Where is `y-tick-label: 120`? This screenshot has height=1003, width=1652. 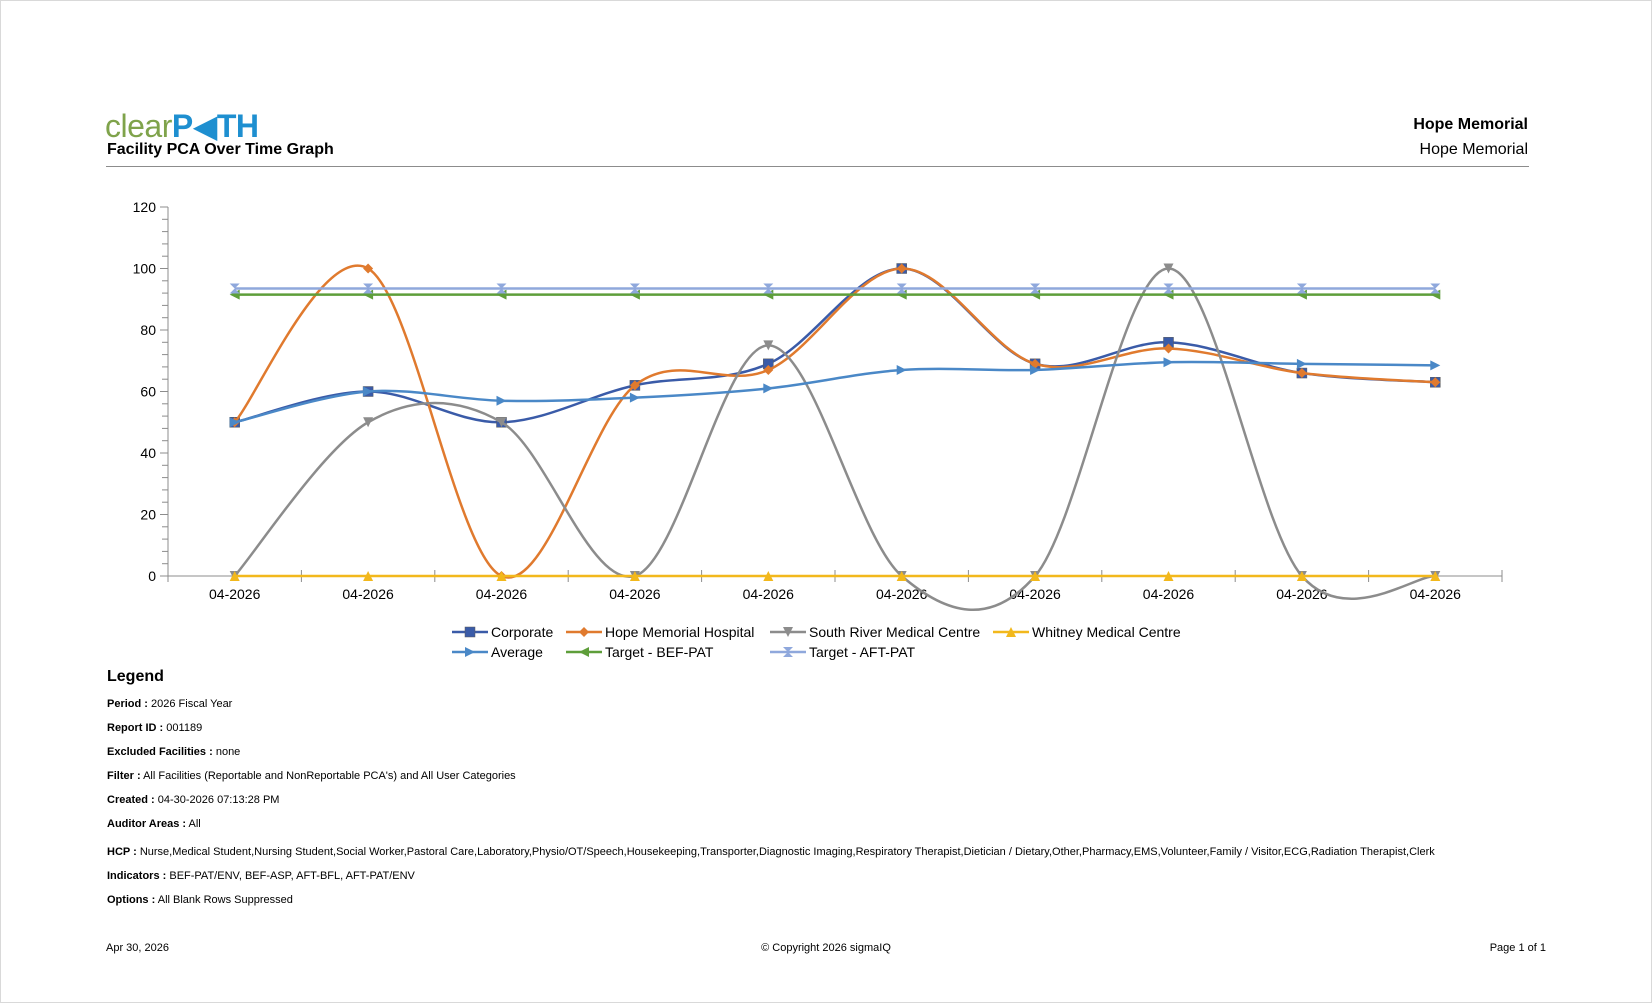
y-tick-label: 120 is located at coordinates (145, 207).